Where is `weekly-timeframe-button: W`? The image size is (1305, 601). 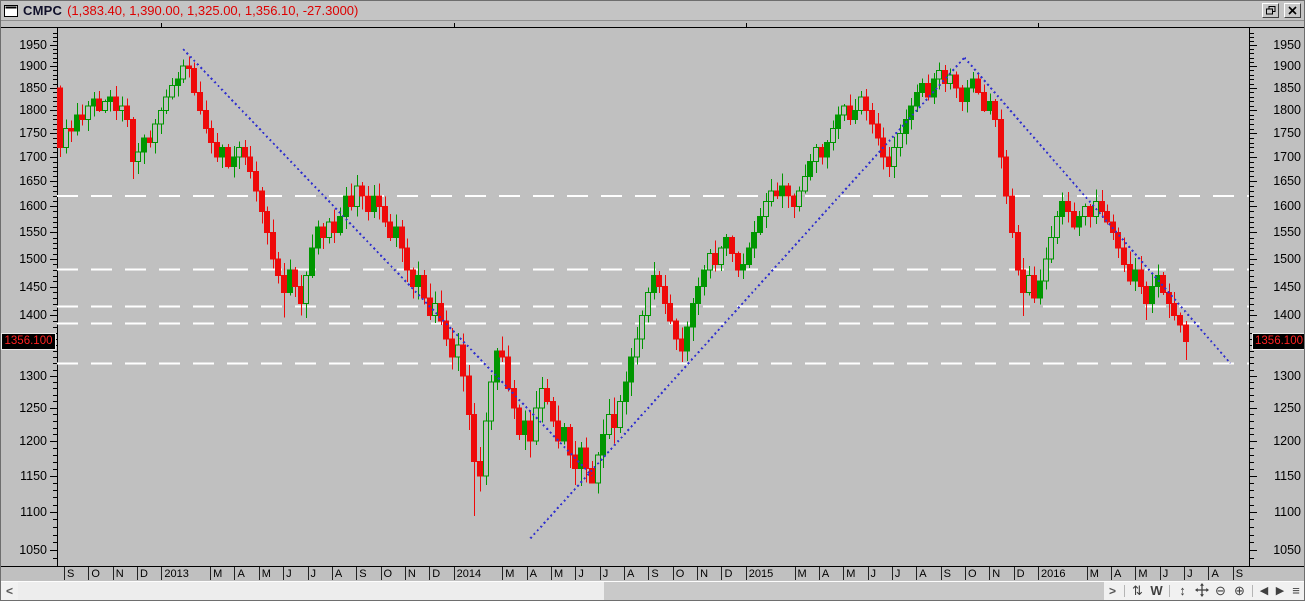 weekly-timeframe-button: W is located at coordinates (1156, 590).